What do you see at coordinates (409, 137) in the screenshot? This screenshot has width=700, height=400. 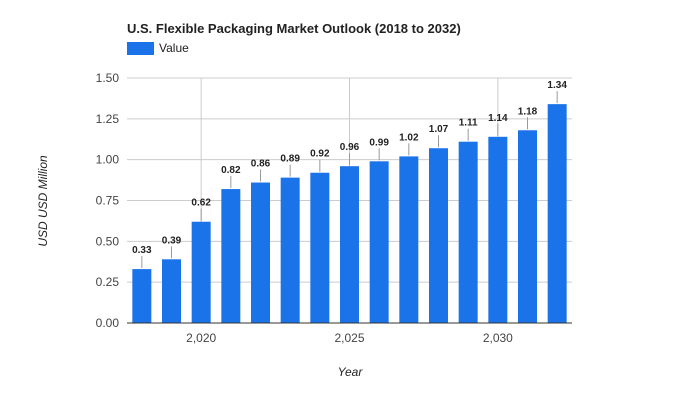 I see `data-label: 1.02` at bounding box center [409, 137].